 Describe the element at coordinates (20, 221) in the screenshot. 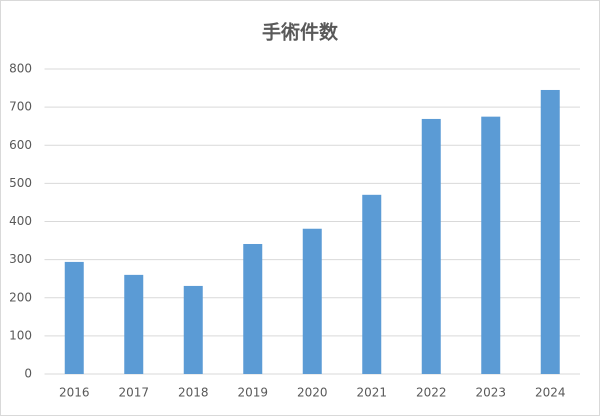

I see `y-tick-label: 400` at that location.